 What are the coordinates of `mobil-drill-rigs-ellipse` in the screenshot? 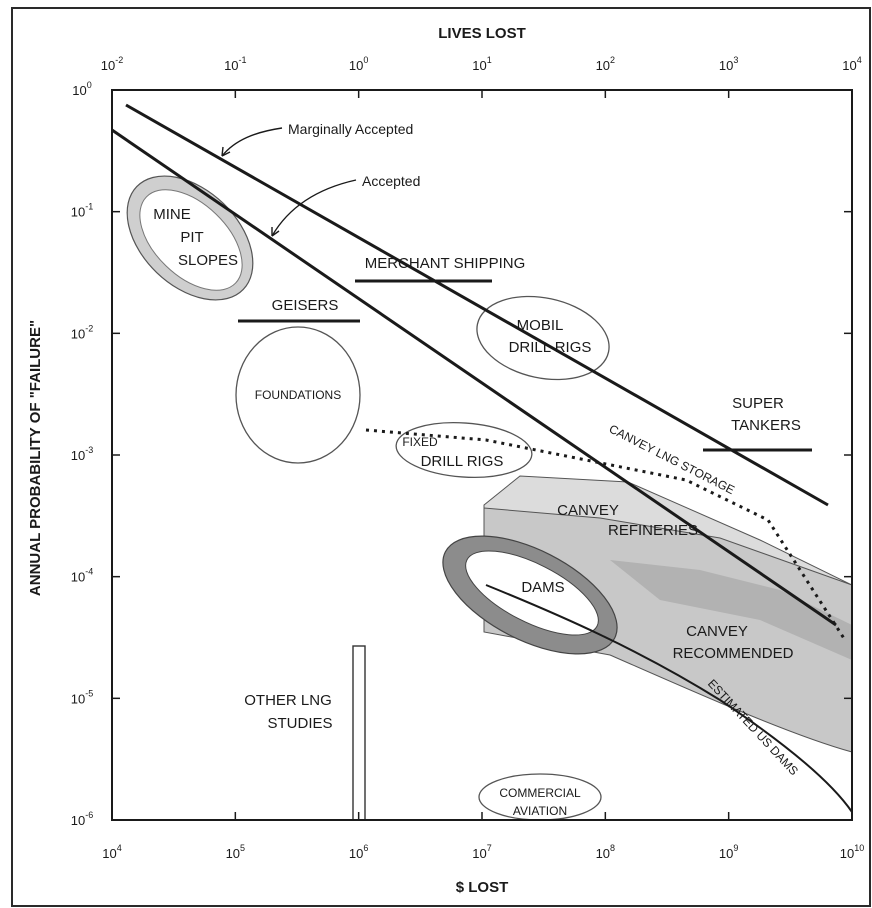 It's located at (543, 338).